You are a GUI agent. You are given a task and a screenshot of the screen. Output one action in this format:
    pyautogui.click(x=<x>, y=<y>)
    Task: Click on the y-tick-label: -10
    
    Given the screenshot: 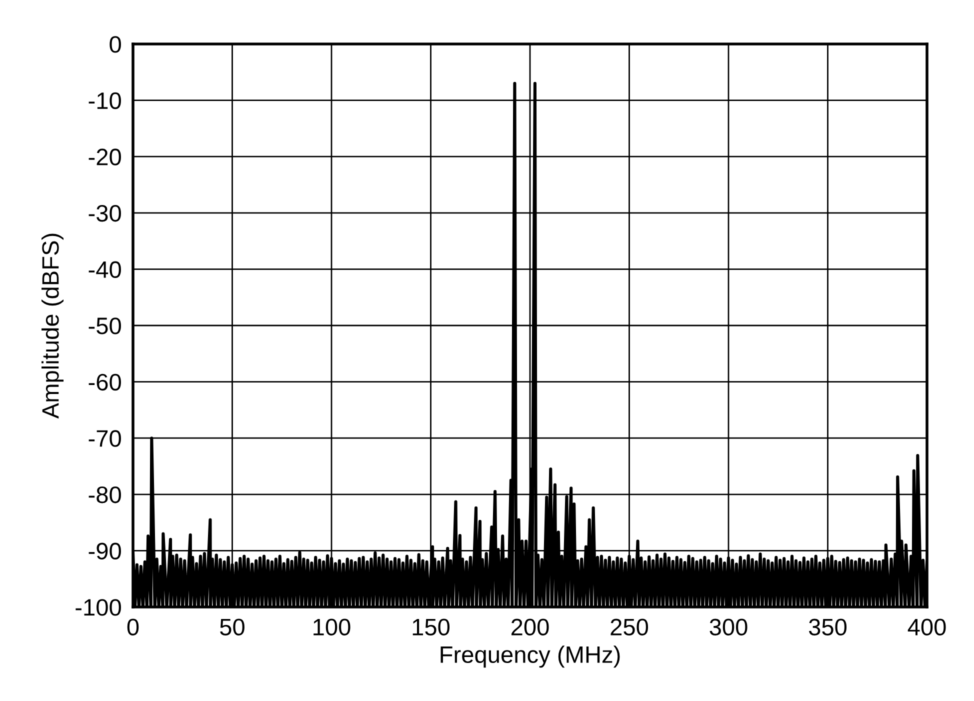 What is the action you would take?
    pyautogui.click(x=104, y=101)
    